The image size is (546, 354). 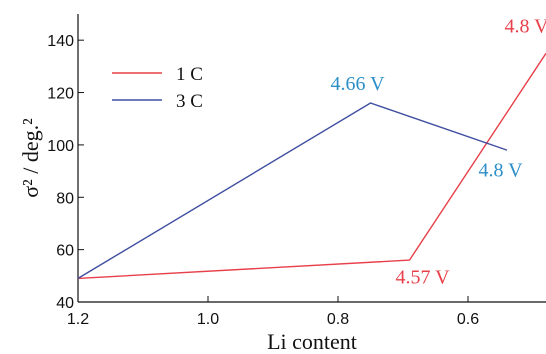 I want to click on y-tick-label: 120, so click(x=60, y=94).